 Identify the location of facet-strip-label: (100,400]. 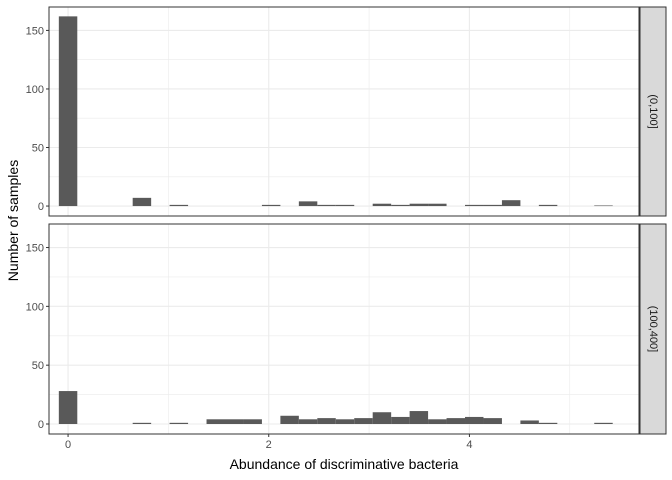
(653, 329).